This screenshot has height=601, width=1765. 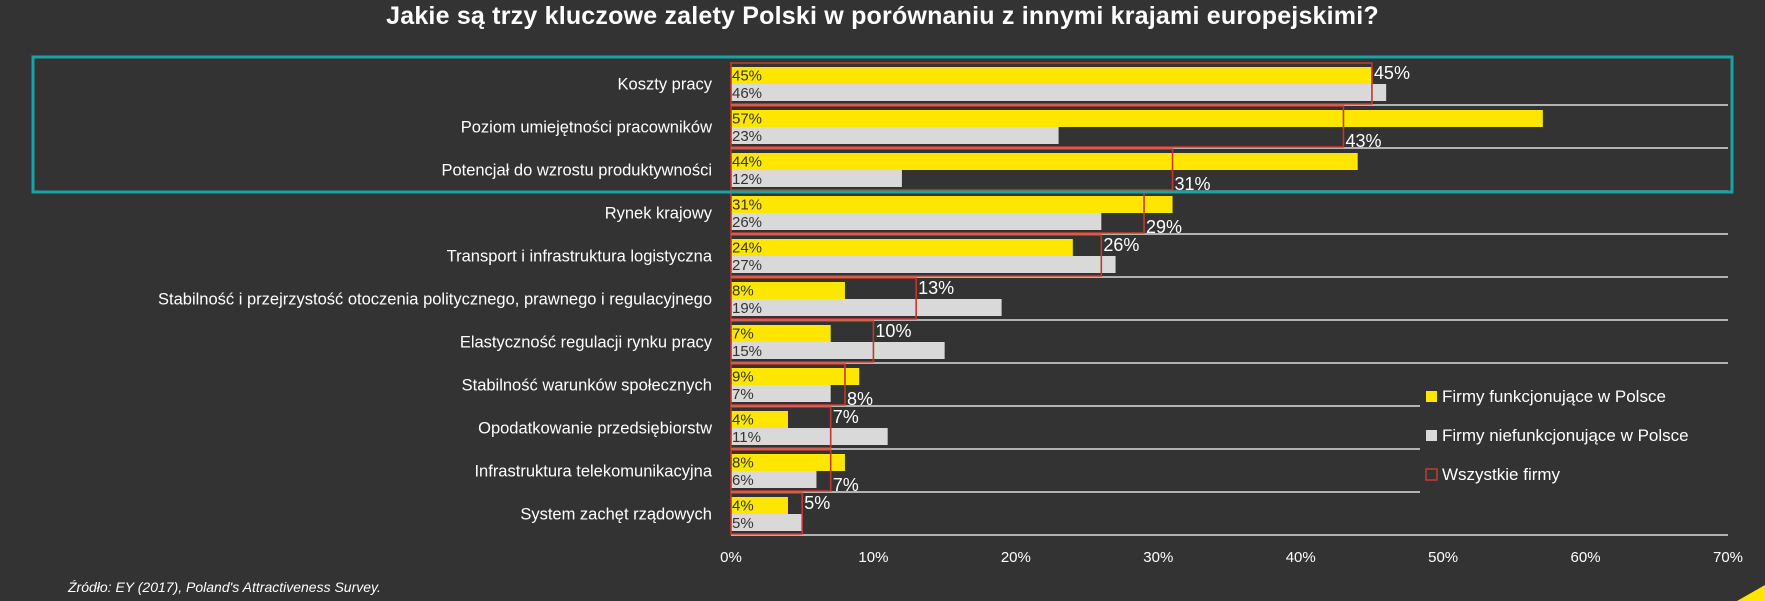 I want to click on legend-label: Wszystkie firmy, so click(x=1501, y=474).